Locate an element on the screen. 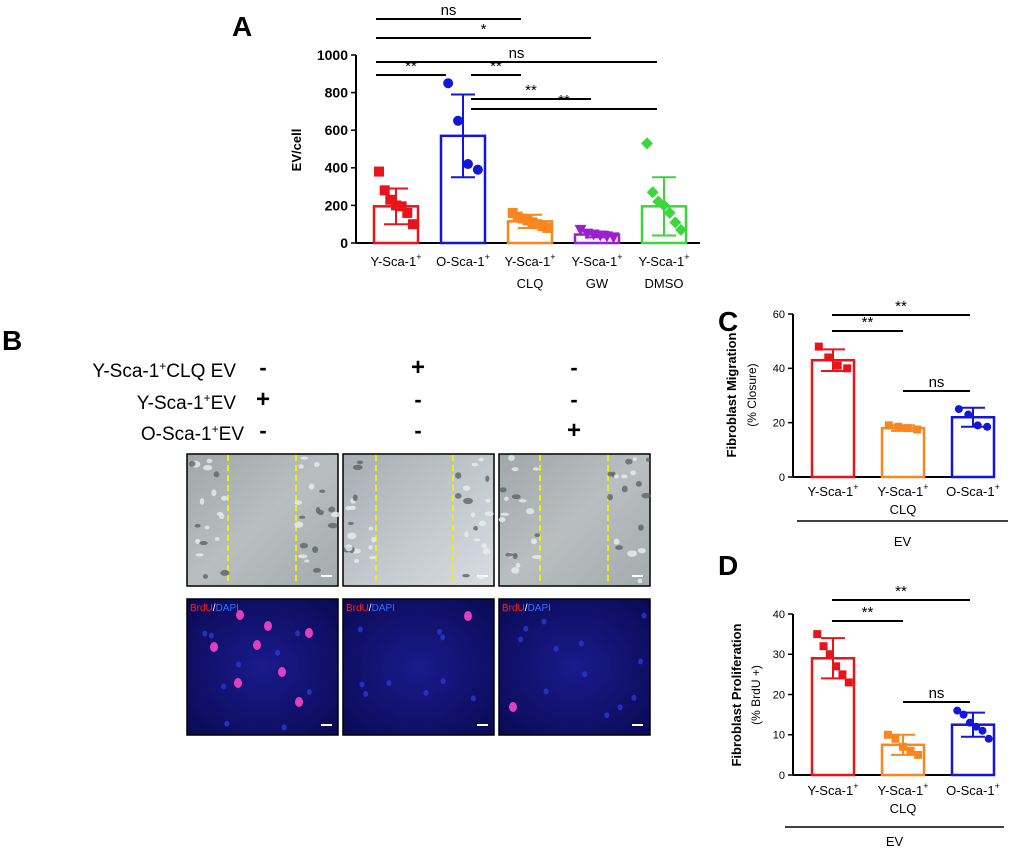  group-label: EV is located at coordinates (903, 541).